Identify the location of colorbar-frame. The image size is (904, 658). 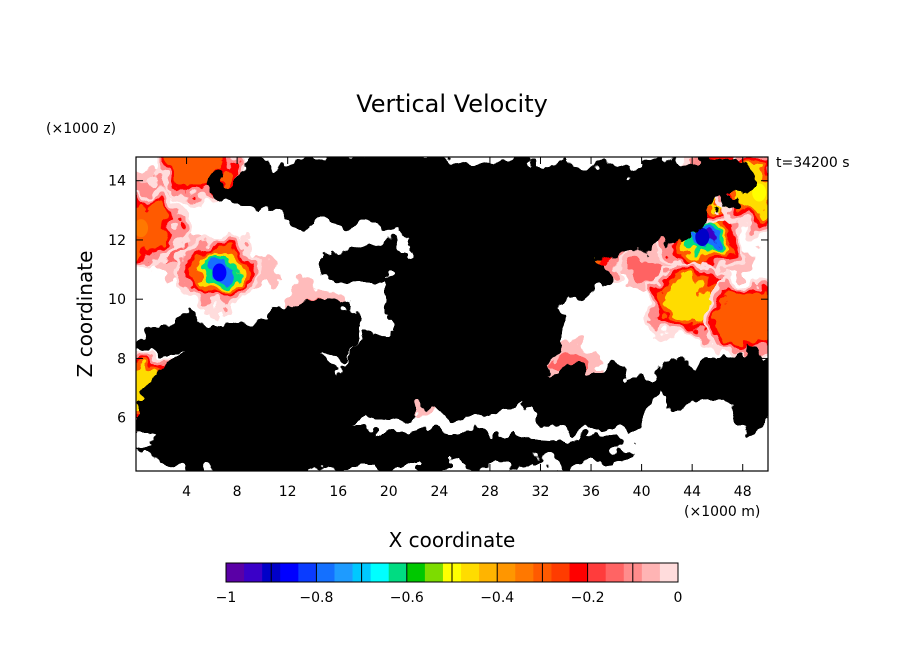
(452, 572).